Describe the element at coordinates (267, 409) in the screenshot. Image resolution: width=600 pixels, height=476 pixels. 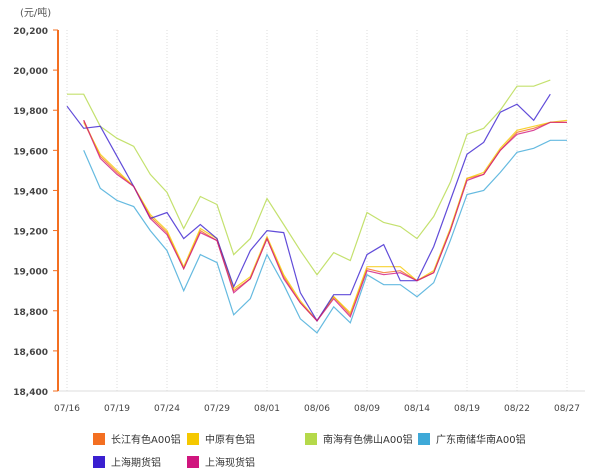
I see `x-tick-label: 08/01` at that location.